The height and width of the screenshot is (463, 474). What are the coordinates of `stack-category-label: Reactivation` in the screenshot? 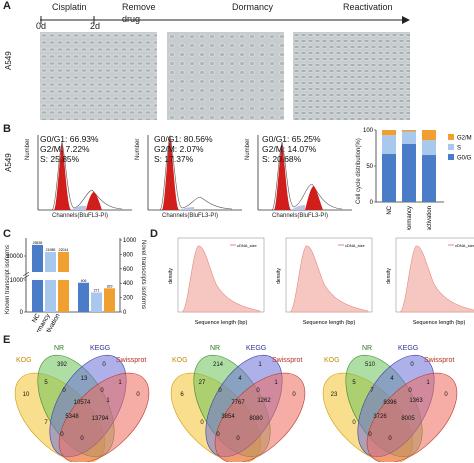 It's located at (430, 218).